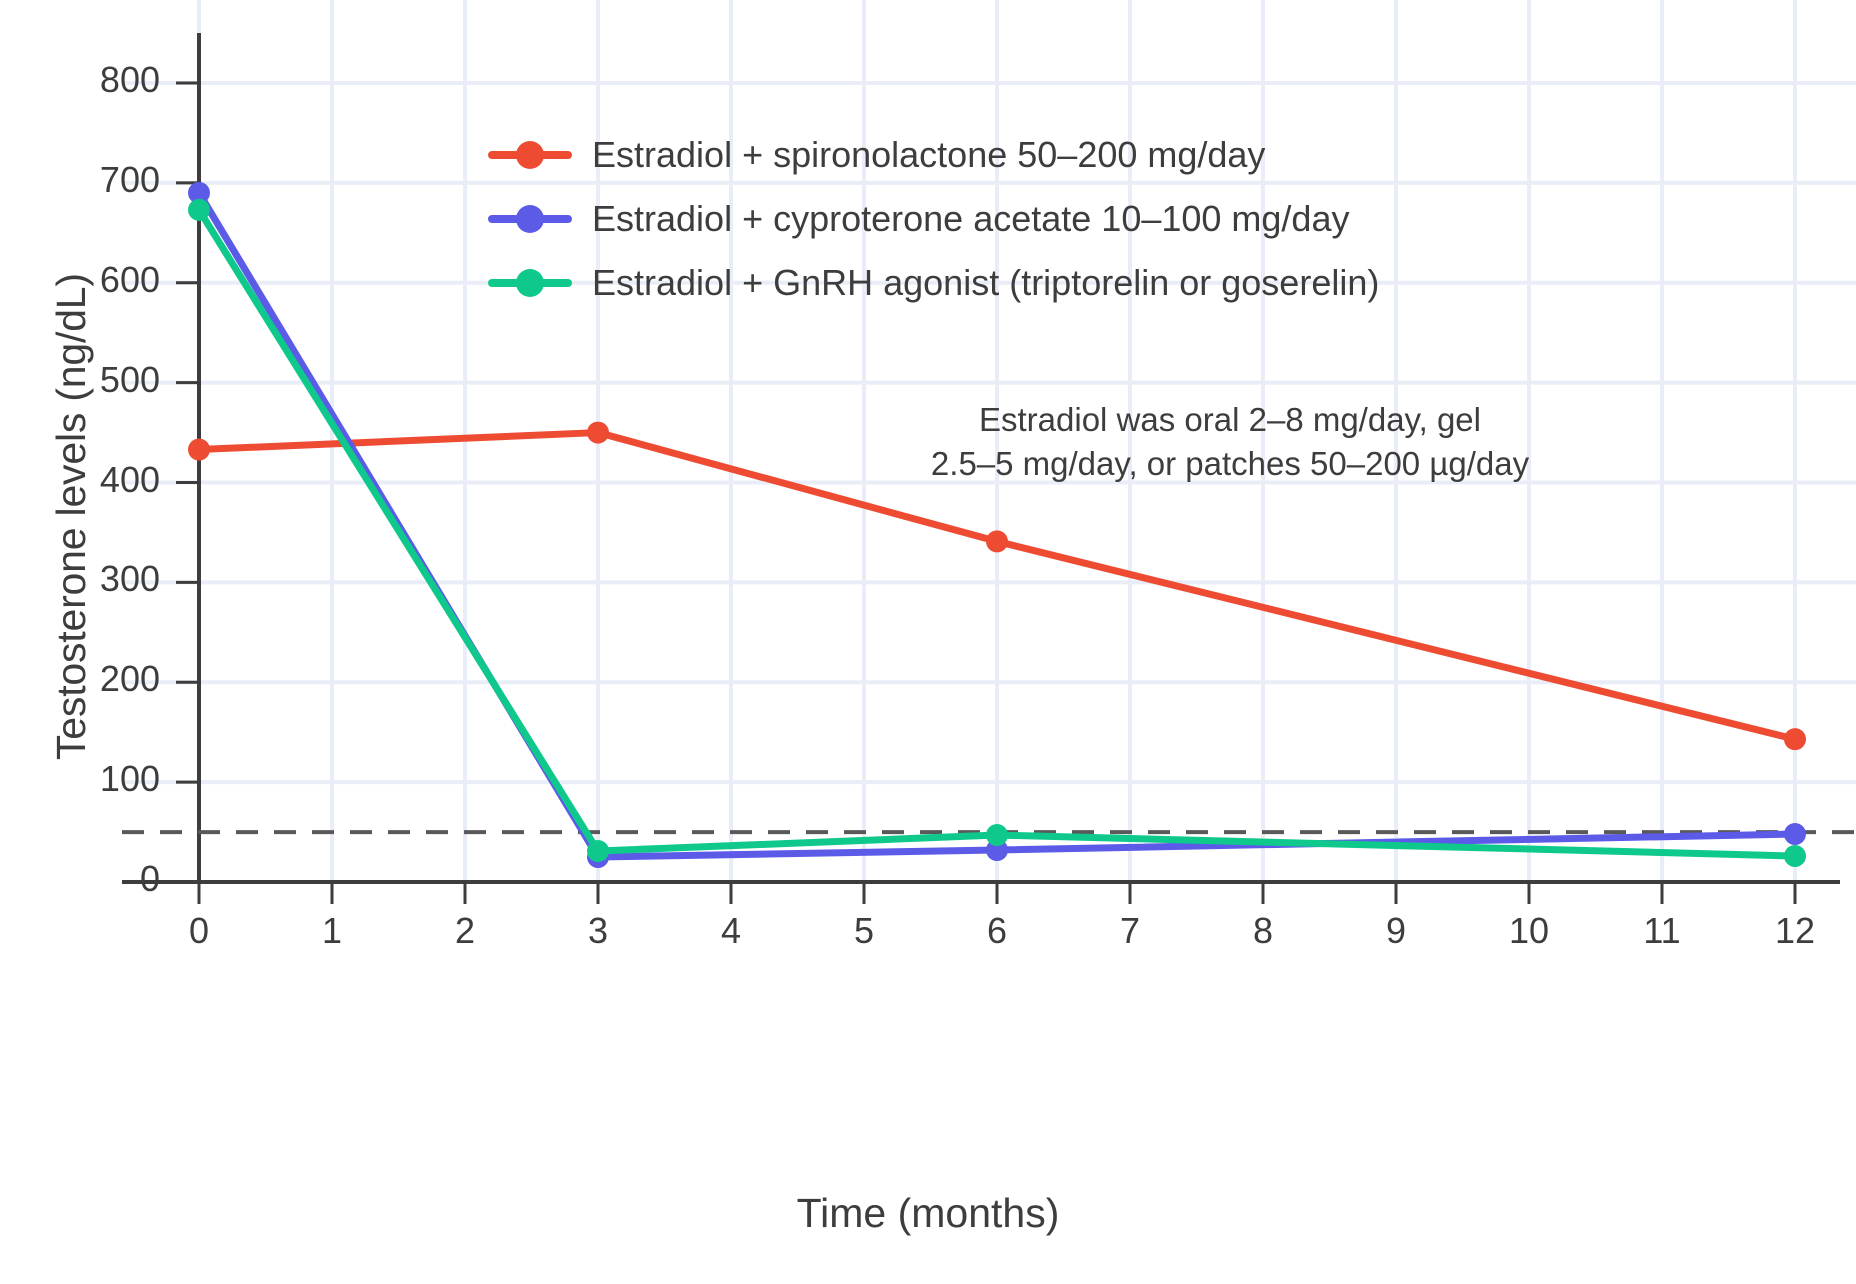 This screenshot has width=1856, height=1284. I want to click on x-tick-label: 12, so click(1795, 930).